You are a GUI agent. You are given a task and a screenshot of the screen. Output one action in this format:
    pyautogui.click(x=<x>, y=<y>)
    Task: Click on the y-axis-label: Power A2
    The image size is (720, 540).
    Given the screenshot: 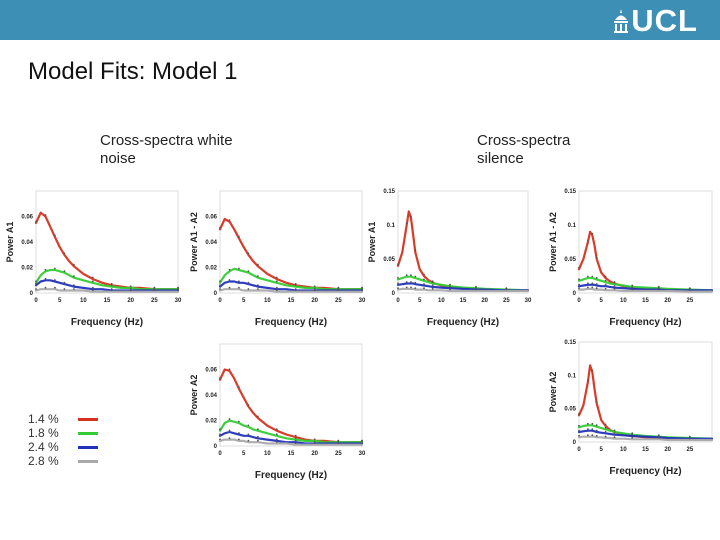 What is the action you would take?
    pyautogui.click(x=194, y=395)
    